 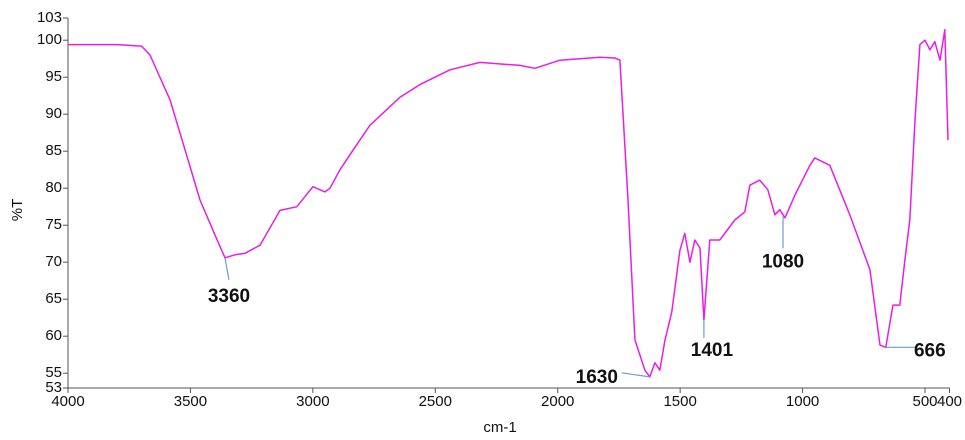 I want to click on y-tick-label: 90, so click(x=53, y=113).